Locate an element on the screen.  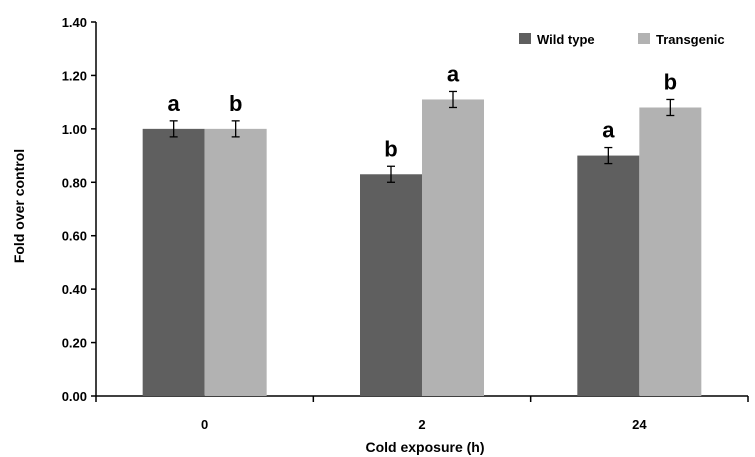
y-axis-title: Fold over control is located at coordinates (19, 206).